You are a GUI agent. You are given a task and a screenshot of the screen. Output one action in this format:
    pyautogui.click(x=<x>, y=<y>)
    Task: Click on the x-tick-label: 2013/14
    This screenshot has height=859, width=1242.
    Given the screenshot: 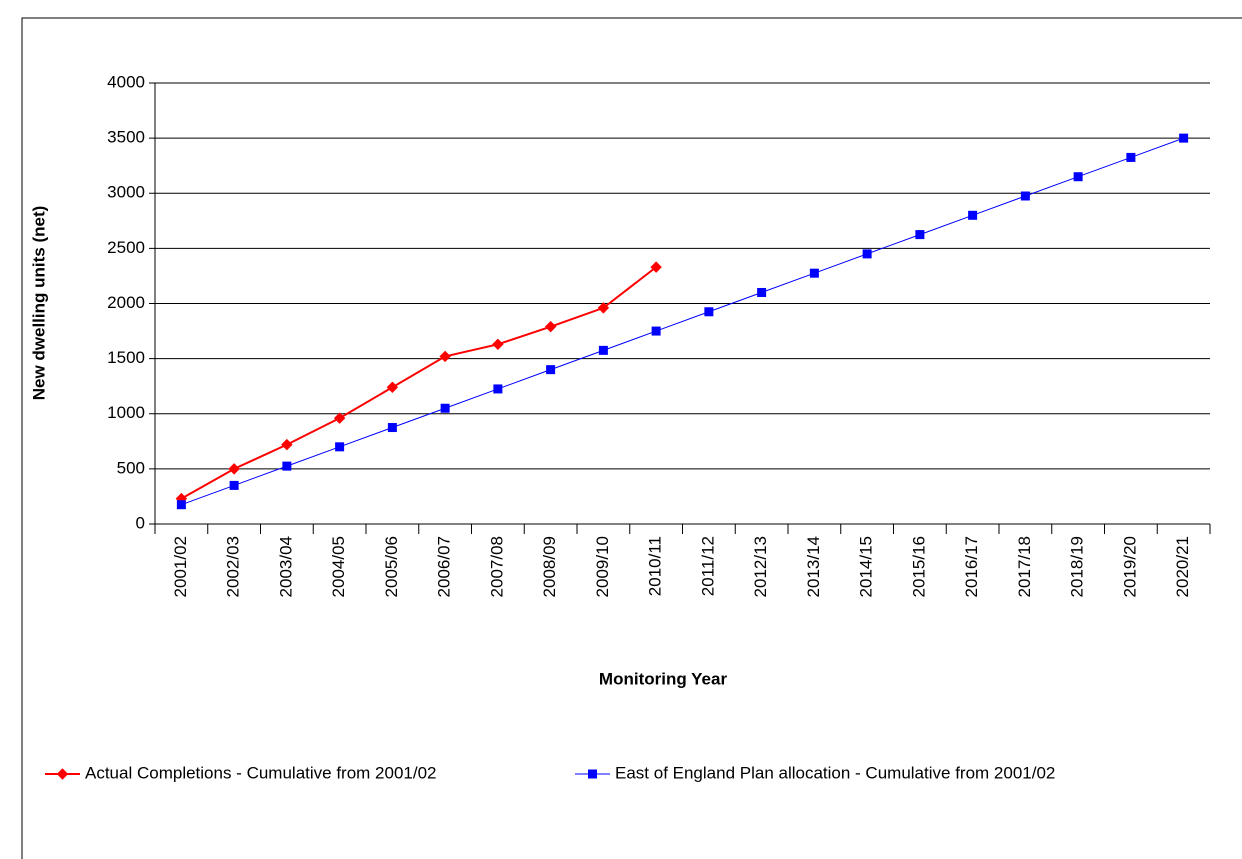 What is the action you would take?
    pyautogui.click(x=813, y=566)
    